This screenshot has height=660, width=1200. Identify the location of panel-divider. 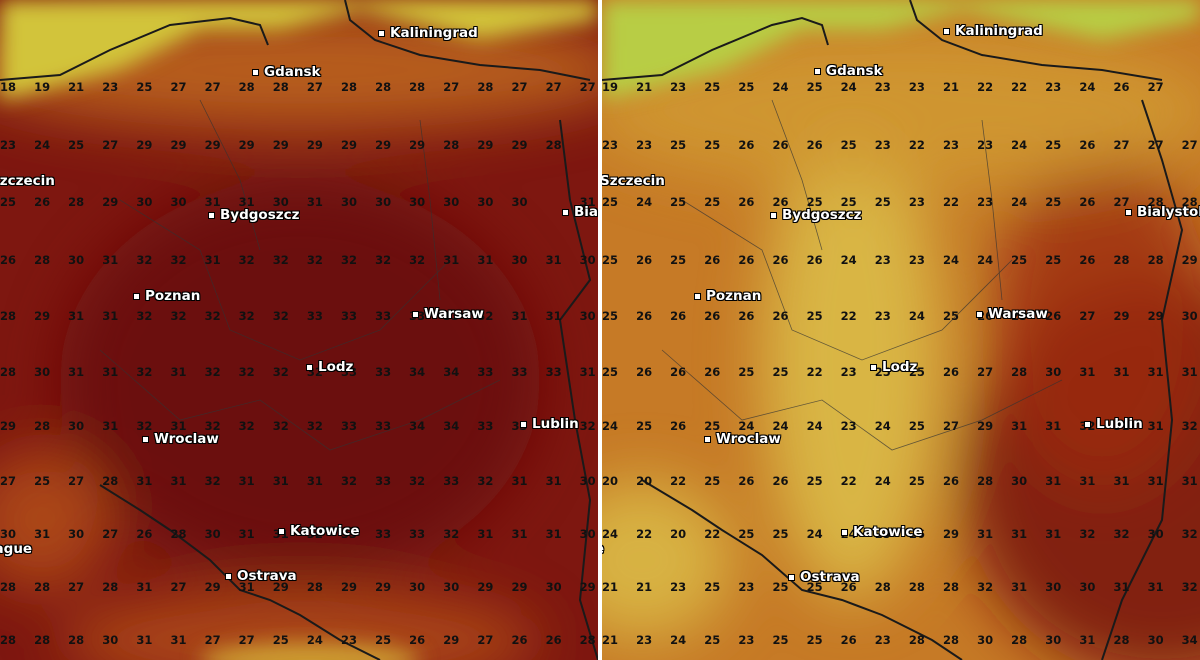
(600, 330).